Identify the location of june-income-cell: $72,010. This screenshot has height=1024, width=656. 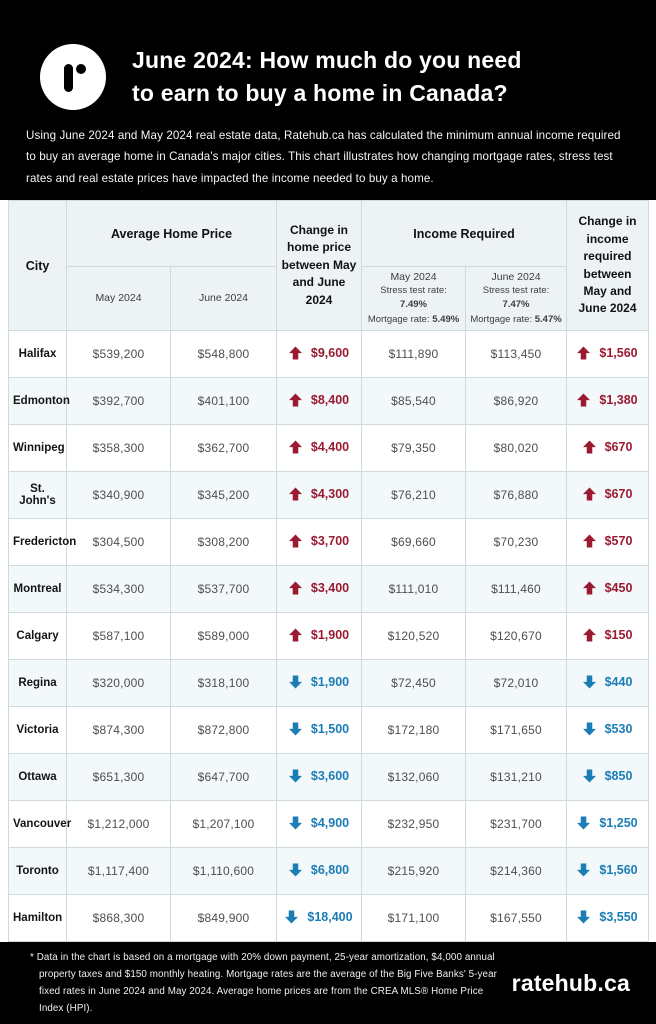
(516, 683).